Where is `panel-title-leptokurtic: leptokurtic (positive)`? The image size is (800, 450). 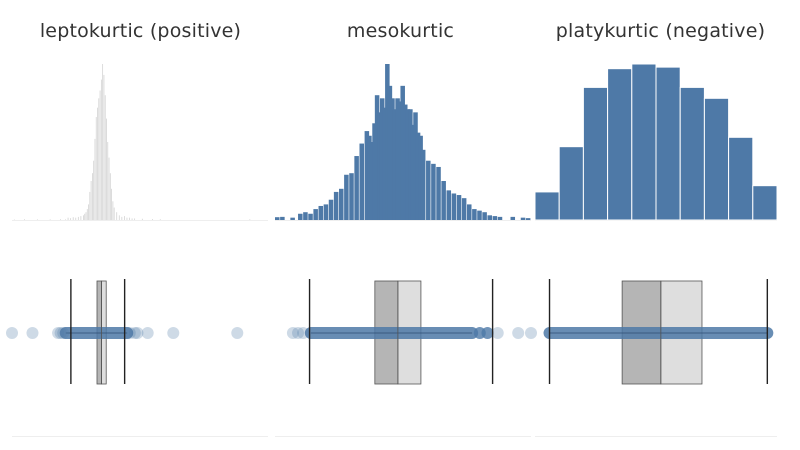 panel-title-leptokurtic: leptokurtic (positive) is located at coordinates (140, 31).